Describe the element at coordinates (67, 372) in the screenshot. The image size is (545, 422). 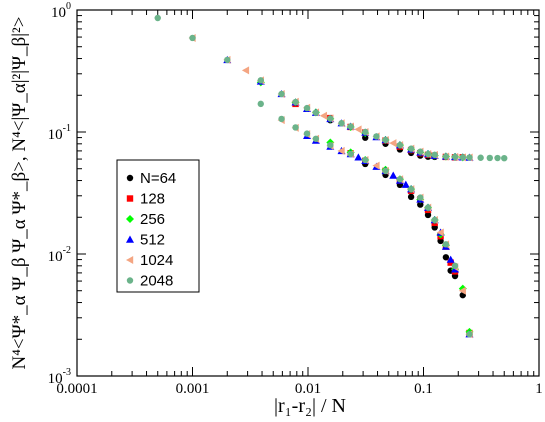
I see `y-tick-exponent: -3` at that location.